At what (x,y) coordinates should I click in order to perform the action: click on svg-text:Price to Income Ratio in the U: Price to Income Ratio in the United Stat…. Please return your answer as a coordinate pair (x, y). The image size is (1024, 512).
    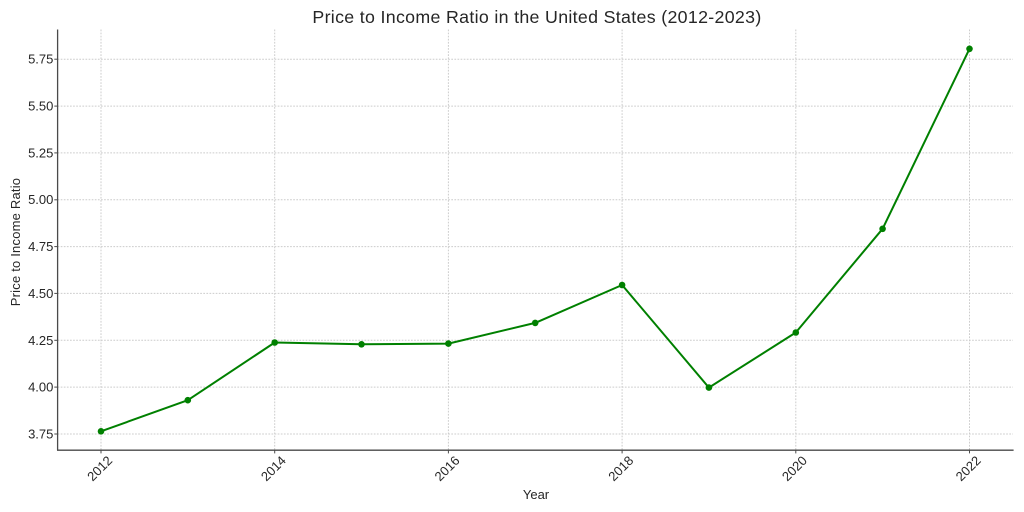
    Looking at the image, I should click on (536, 17).